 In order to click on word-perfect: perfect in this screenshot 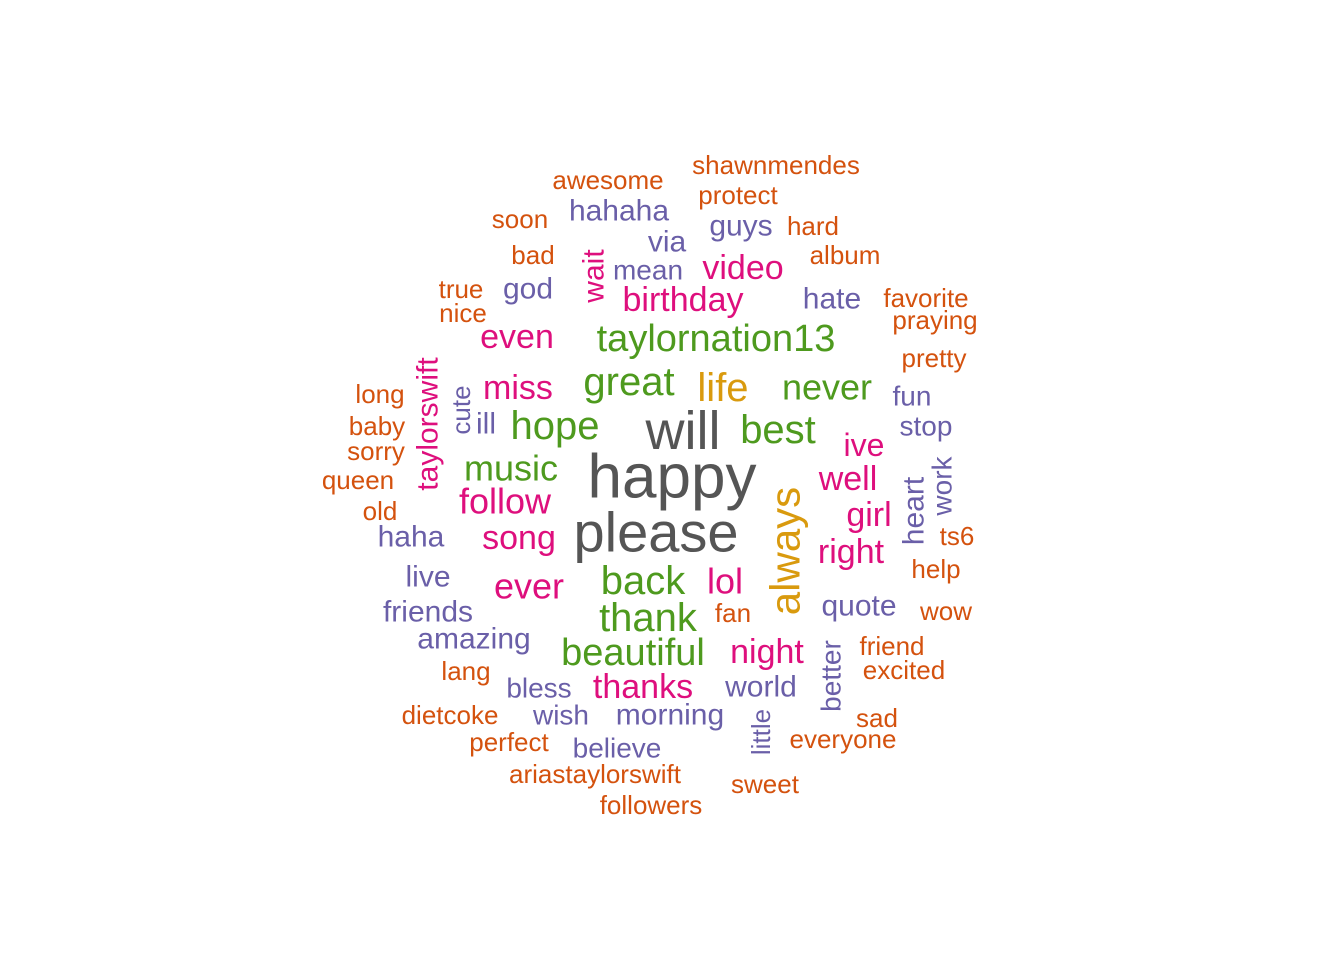, I will do `click(509, 742)`.